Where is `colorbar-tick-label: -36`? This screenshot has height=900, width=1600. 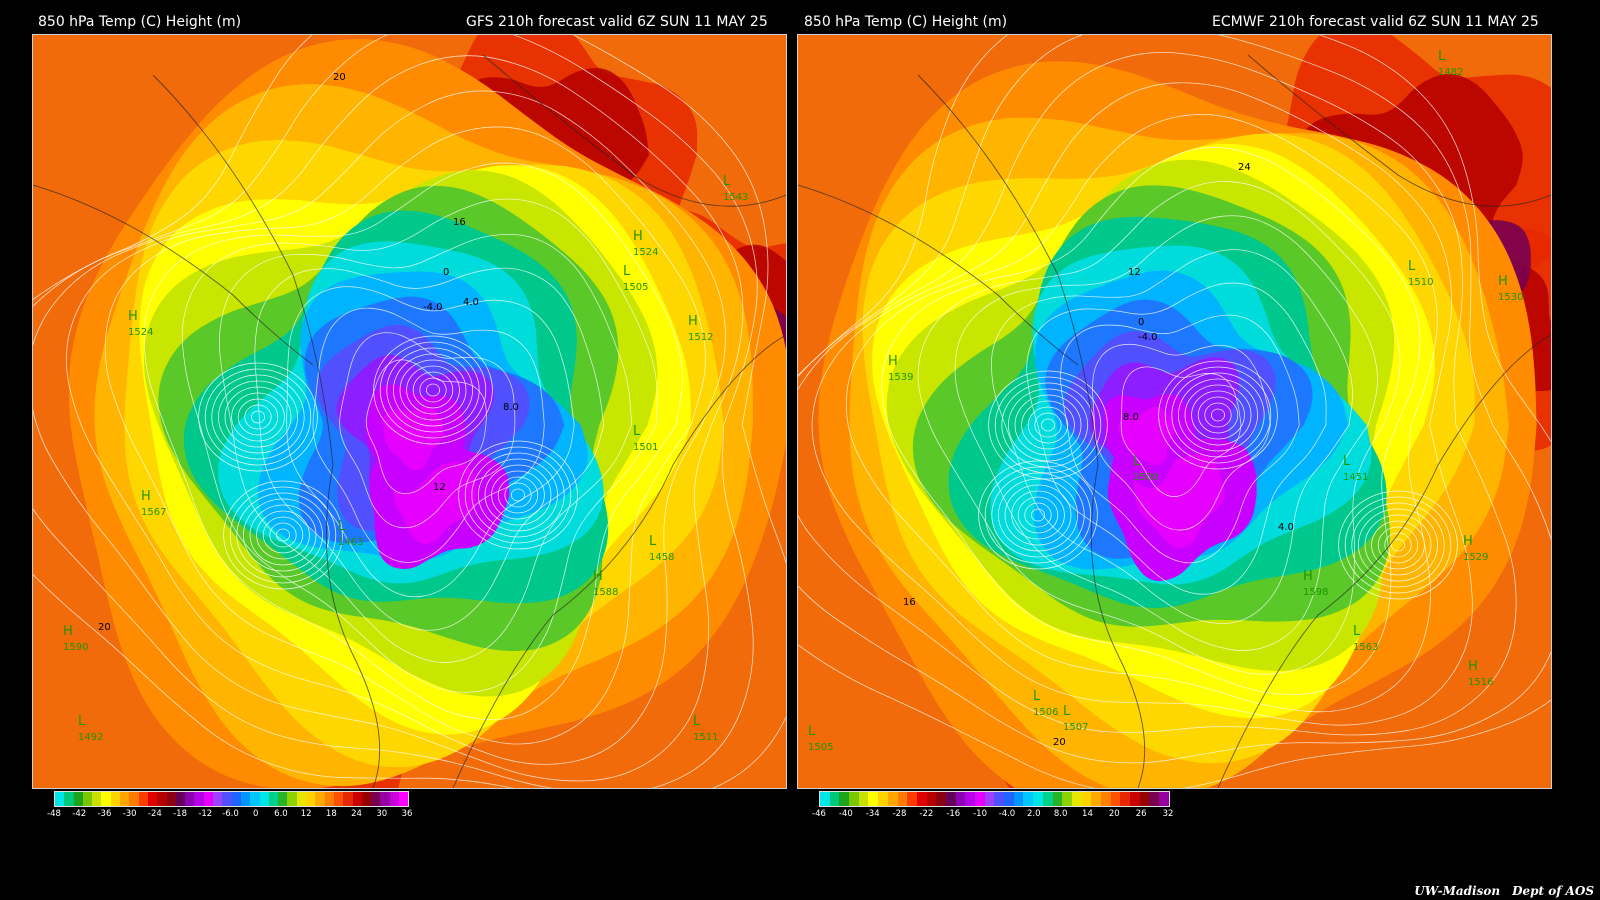
colorbar-tick-label: -36 is located at coordinates (104, 814).